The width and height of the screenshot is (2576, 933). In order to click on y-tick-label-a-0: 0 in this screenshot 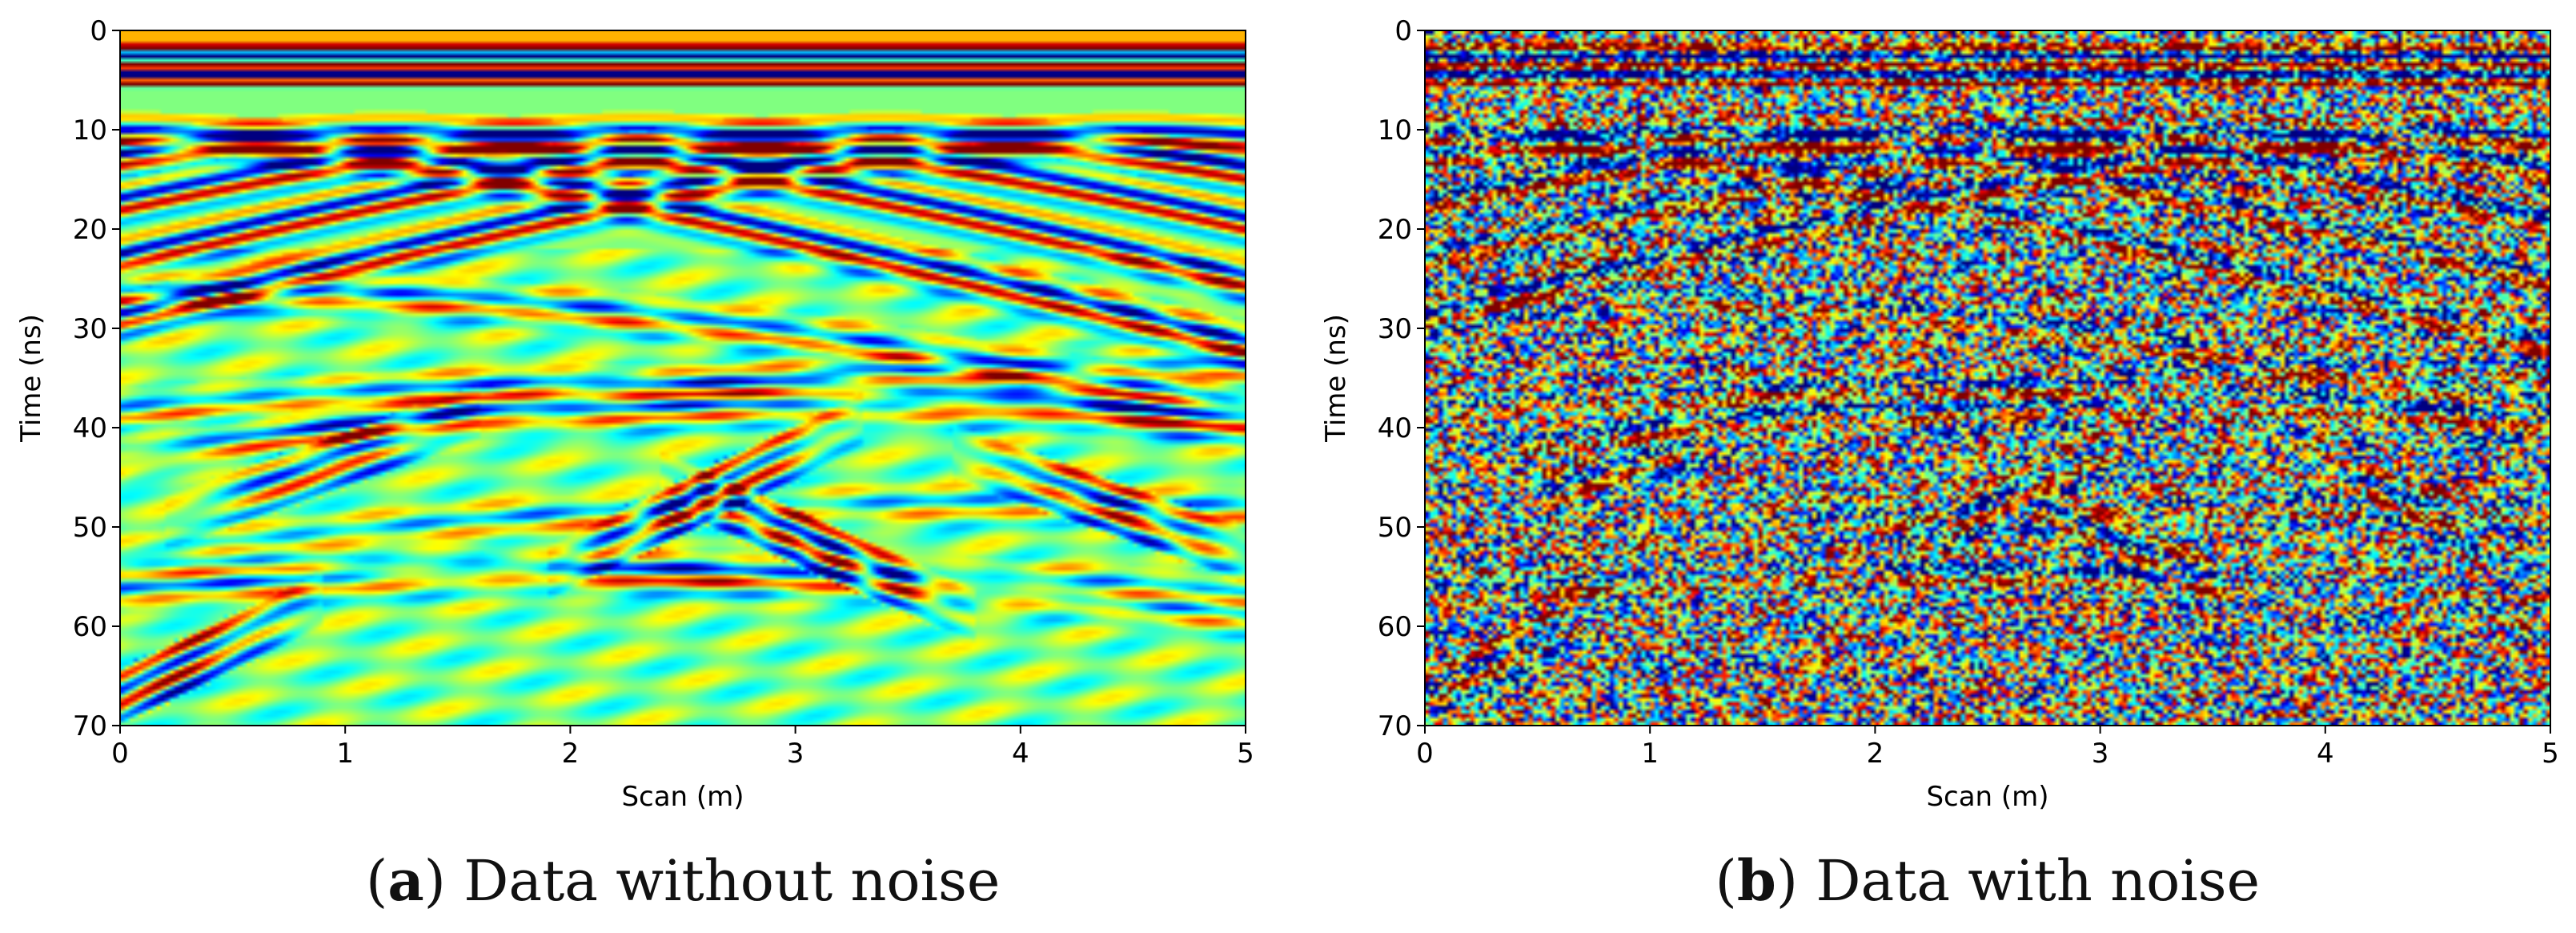, I will do `click(99, 31)`.